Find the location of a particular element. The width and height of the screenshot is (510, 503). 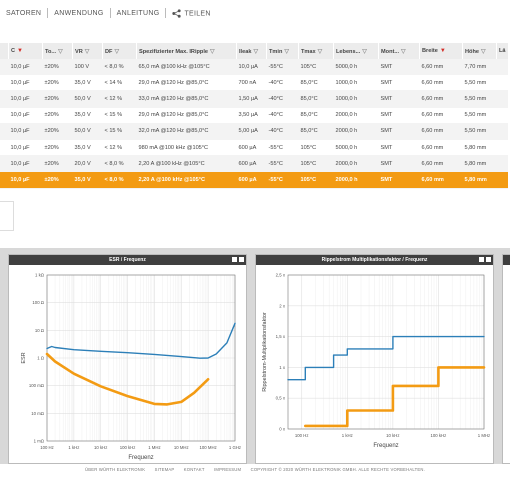

col-header-tolerance: To... ▽ is located at coordinates (57, 51).